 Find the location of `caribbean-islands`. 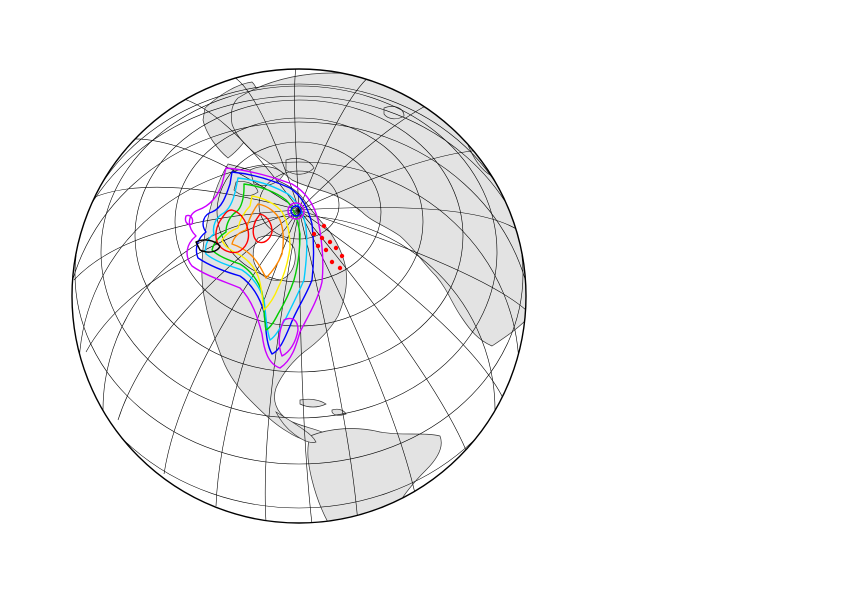

caribbean-islands is located at coordinates (323, 407).